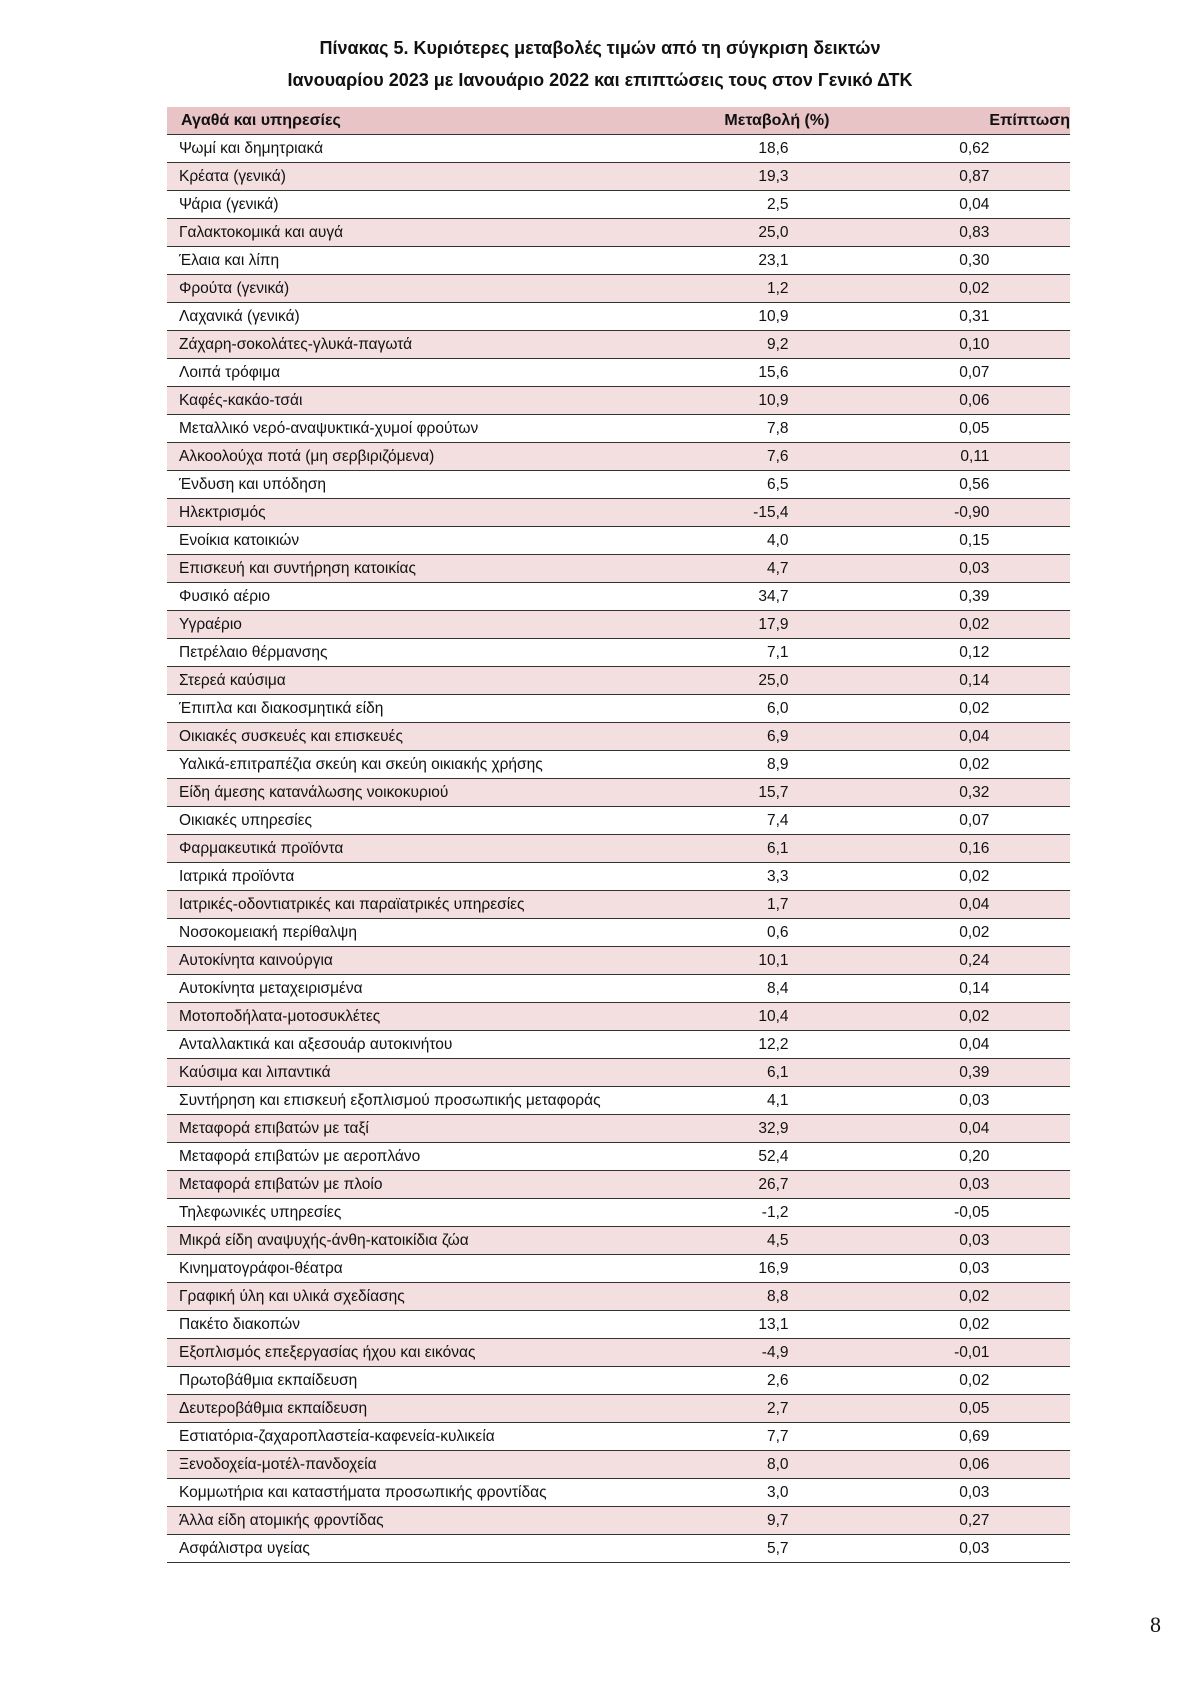 This screenshot has width=1200, height=1697. I want to click on change-value: 7,4, so click(730, 820).